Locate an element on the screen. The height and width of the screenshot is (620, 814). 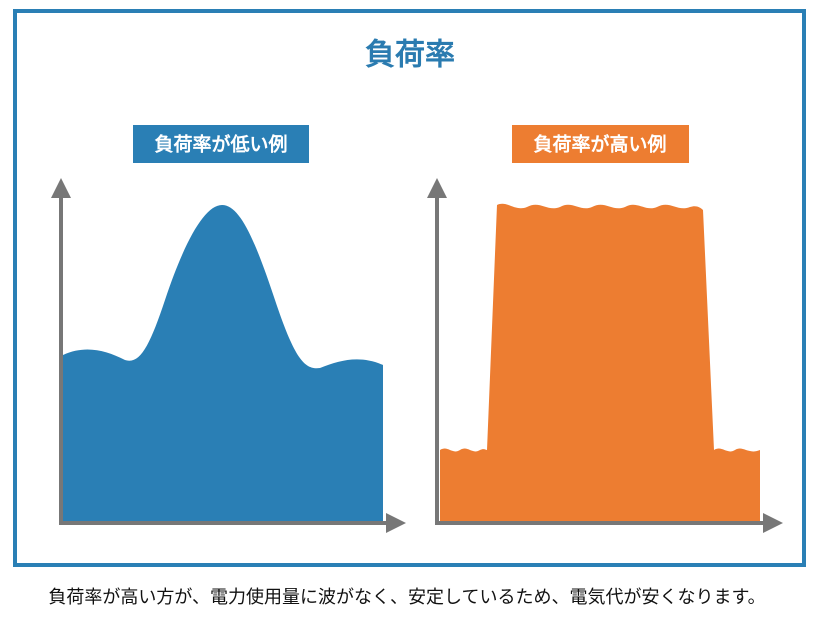
title: 負荷率 is located at coordinates (410, 55).